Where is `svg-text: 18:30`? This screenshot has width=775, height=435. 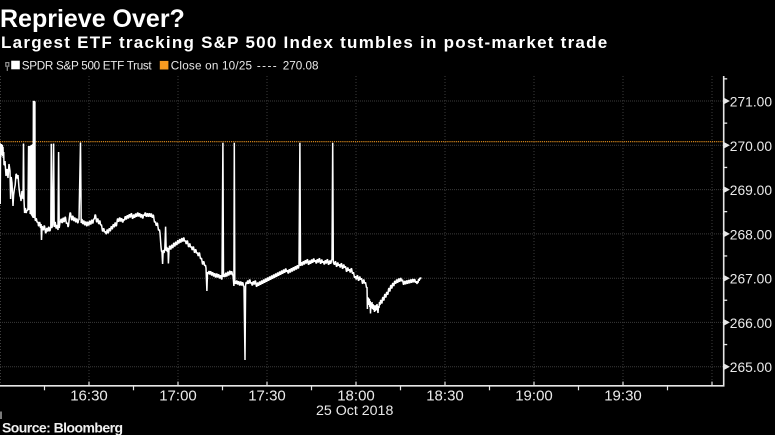 svg-text: 18:30 is located at coordinates (445, 396).